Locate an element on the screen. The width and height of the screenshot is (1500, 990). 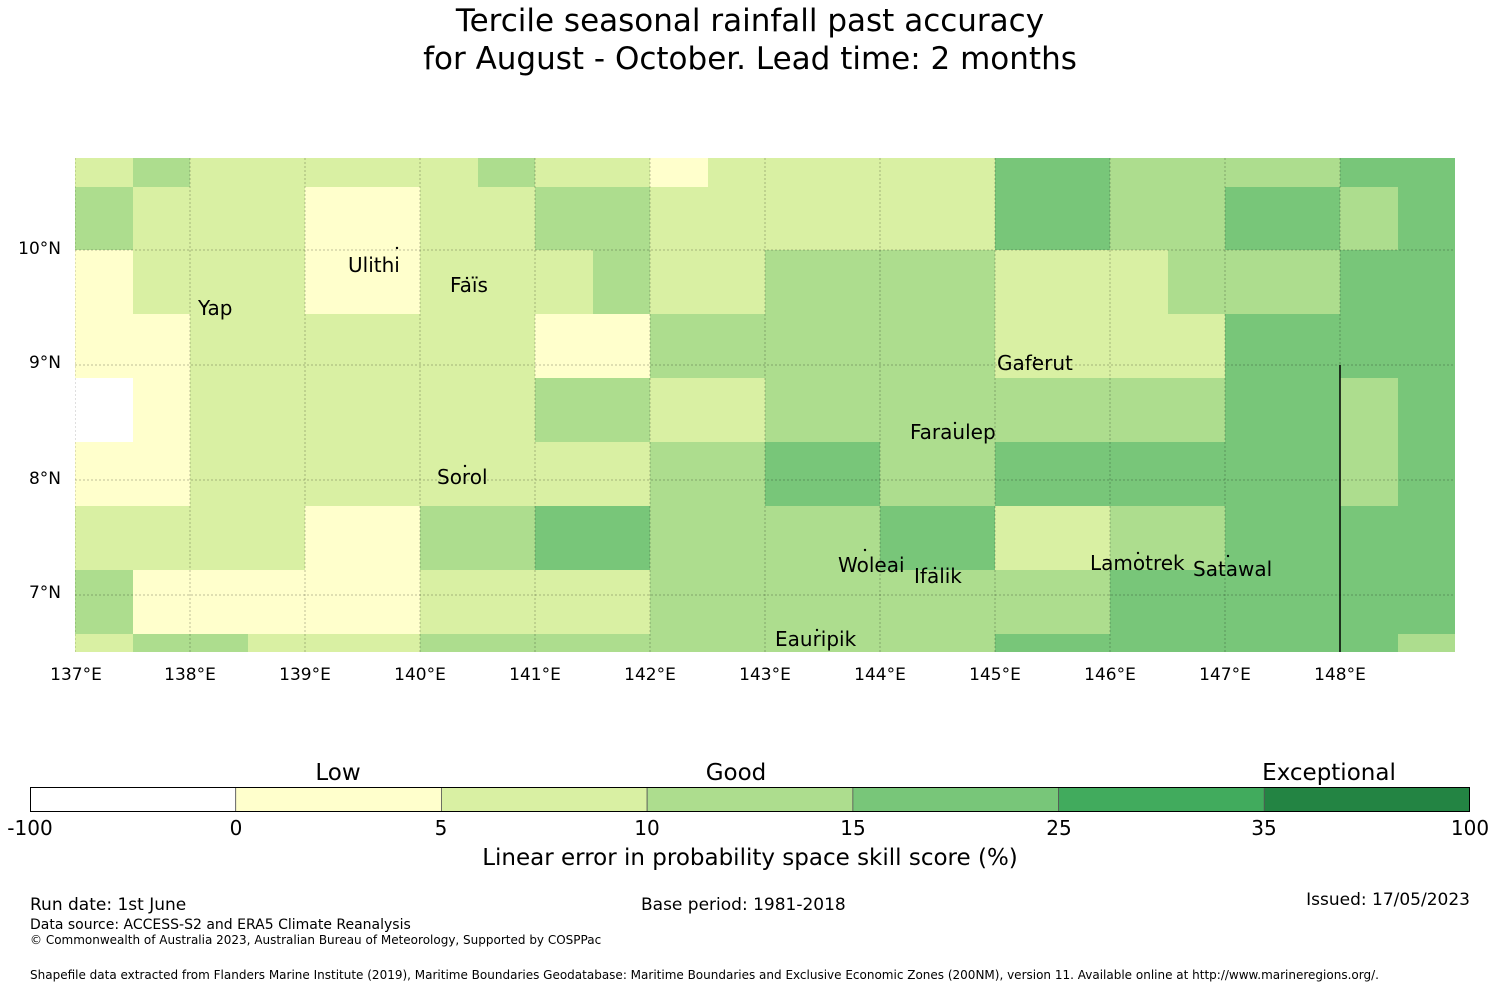
legend-category-low: Low is located at coordinates (338, 773).